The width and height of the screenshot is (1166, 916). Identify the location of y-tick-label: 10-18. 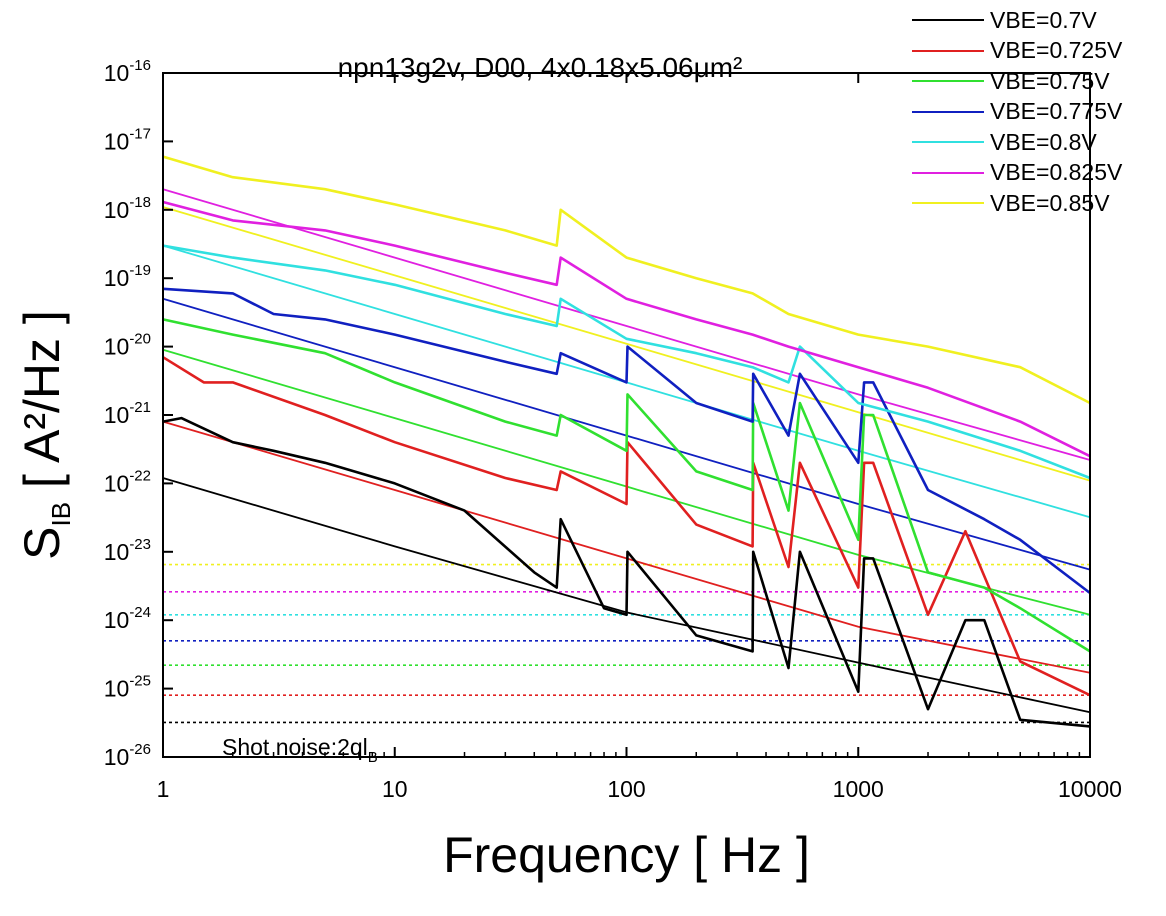
(127, 208).